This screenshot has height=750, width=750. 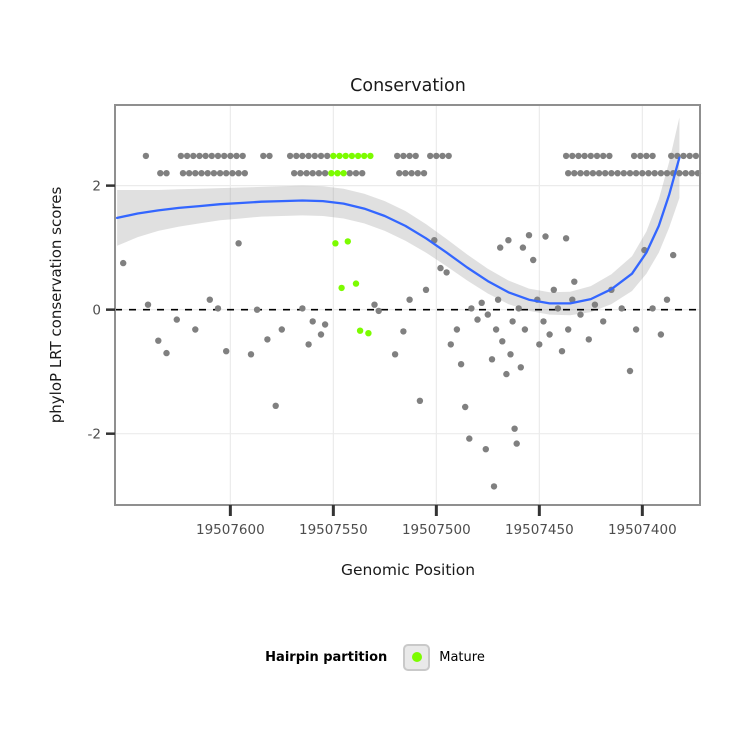 I want to click on y-tick-label: 0, so click(x=96, y=310).